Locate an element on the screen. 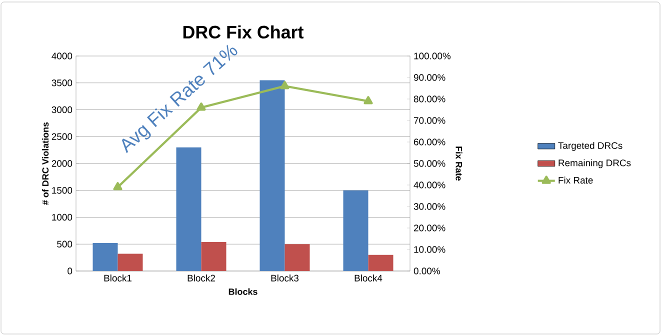 This screenshot has height=335, width=662. x-tick-label: Block3 is located at coordinates (285, 278).